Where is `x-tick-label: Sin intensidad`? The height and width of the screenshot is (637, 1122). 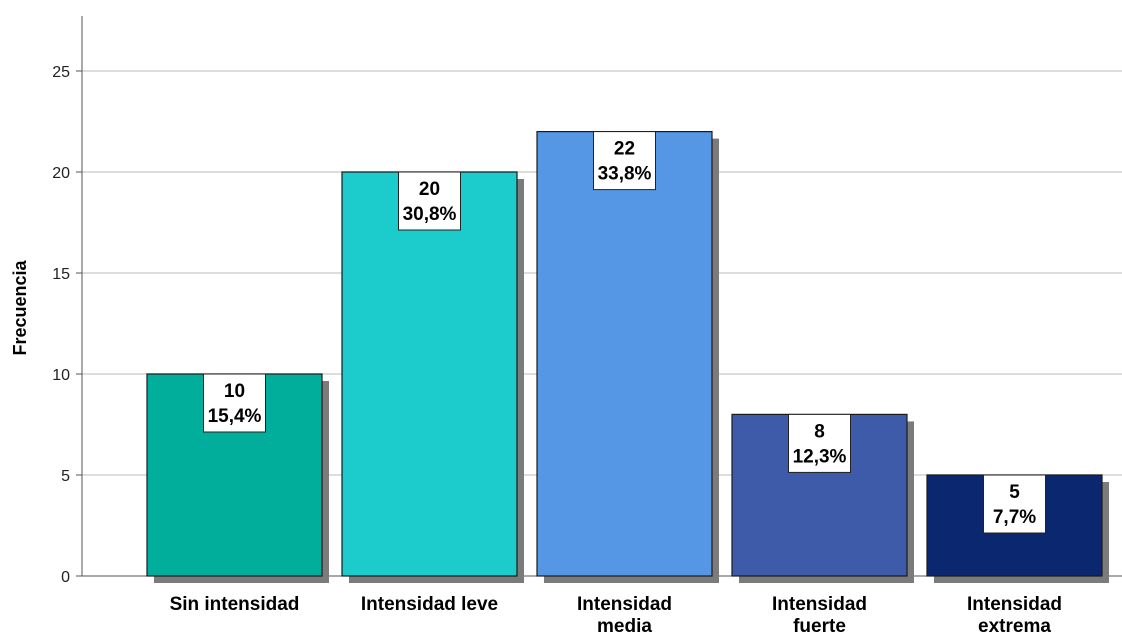 x-tick-label: Sin intensidad is located at coordinates (235, 604).